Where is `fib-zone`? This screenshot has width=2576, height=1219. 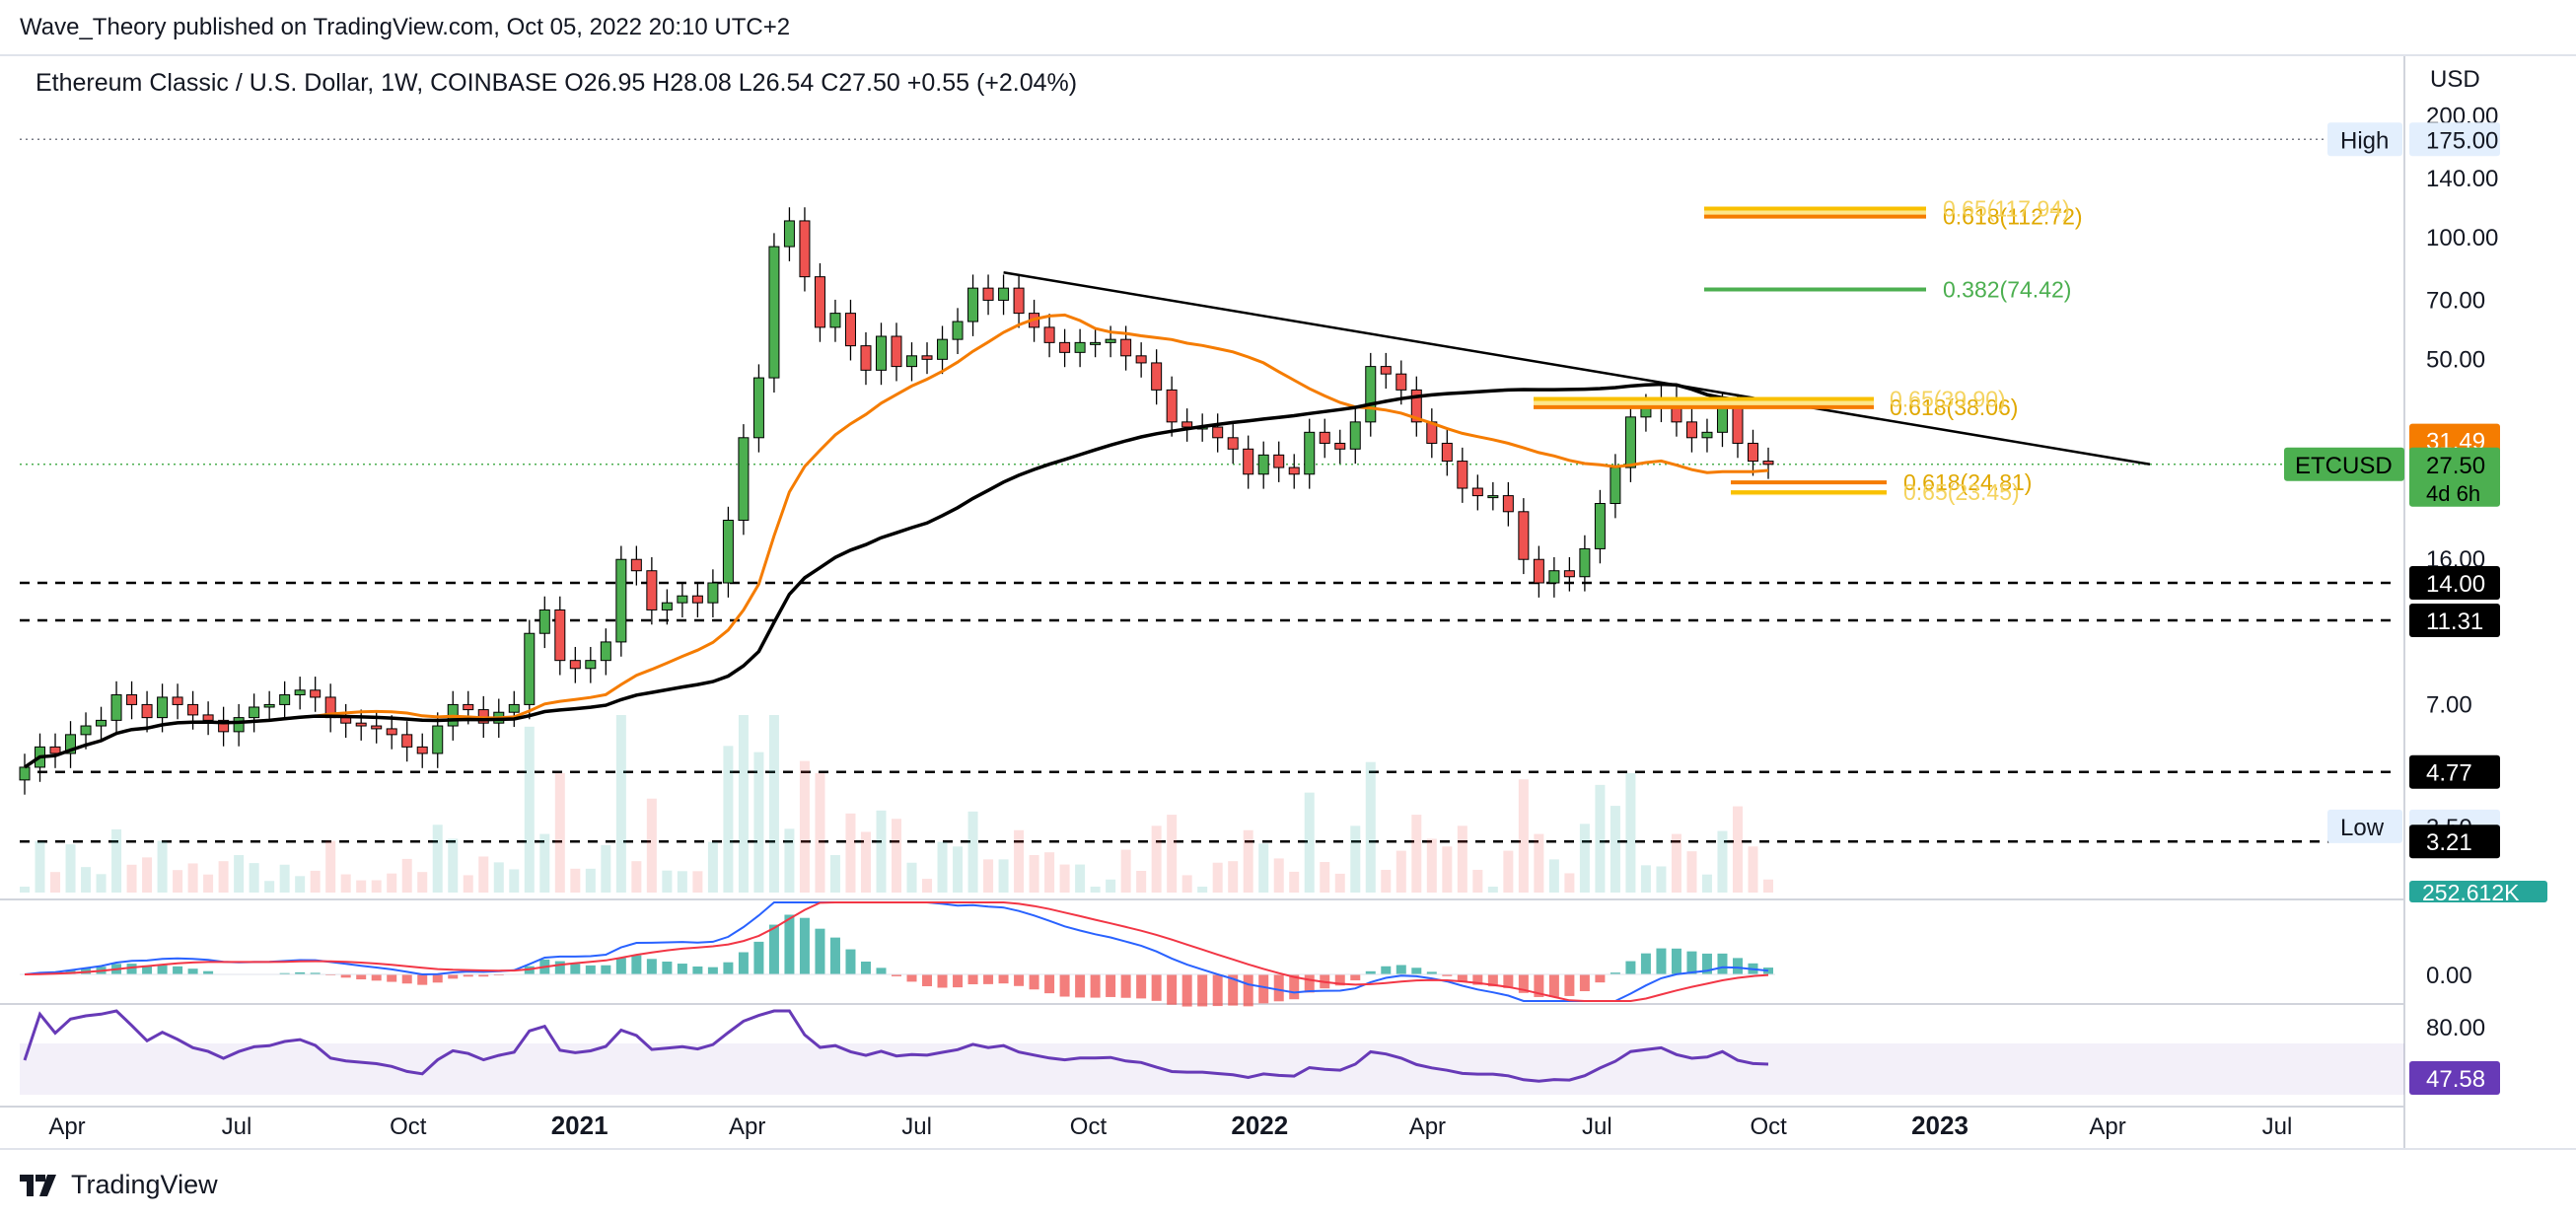
fib-zone is located at coordinates (1704, 402).